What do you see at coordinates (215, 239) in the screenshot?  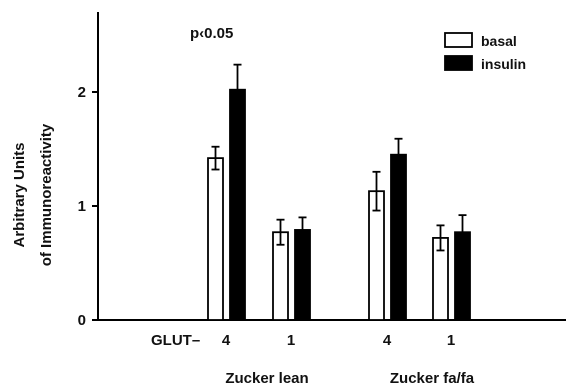 I see `bar-basal` at bounding box center [215, 239].